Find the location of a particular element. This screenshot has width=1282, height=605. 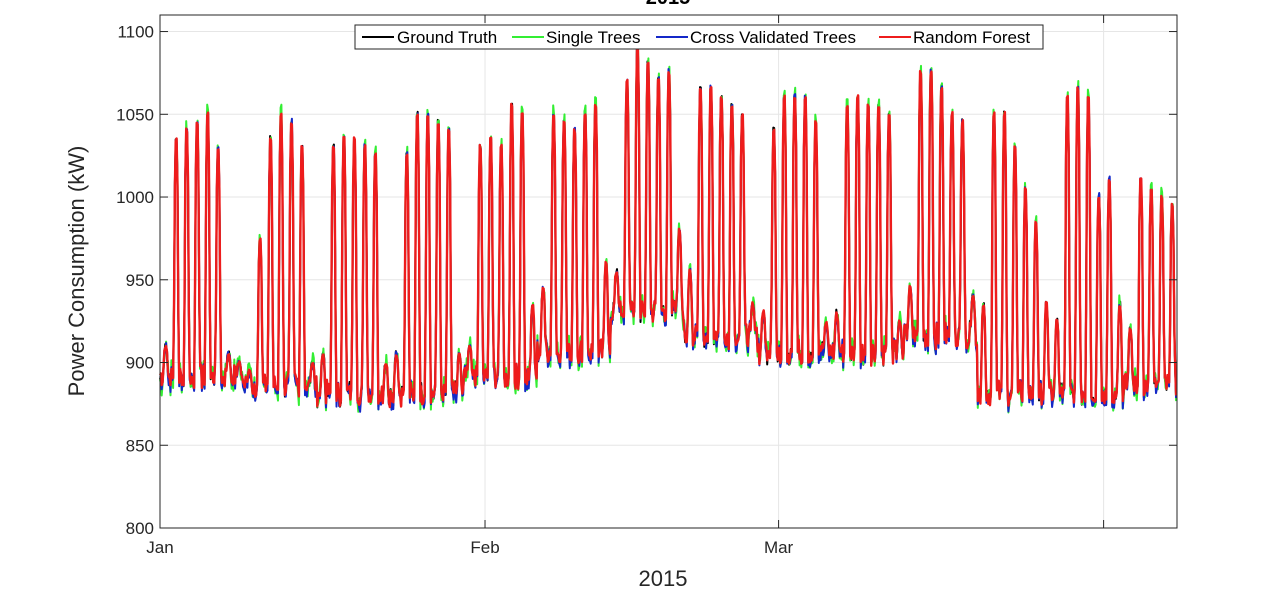

legend-label-ground-truth: Ground Truth is located at coordinates (447, 37).